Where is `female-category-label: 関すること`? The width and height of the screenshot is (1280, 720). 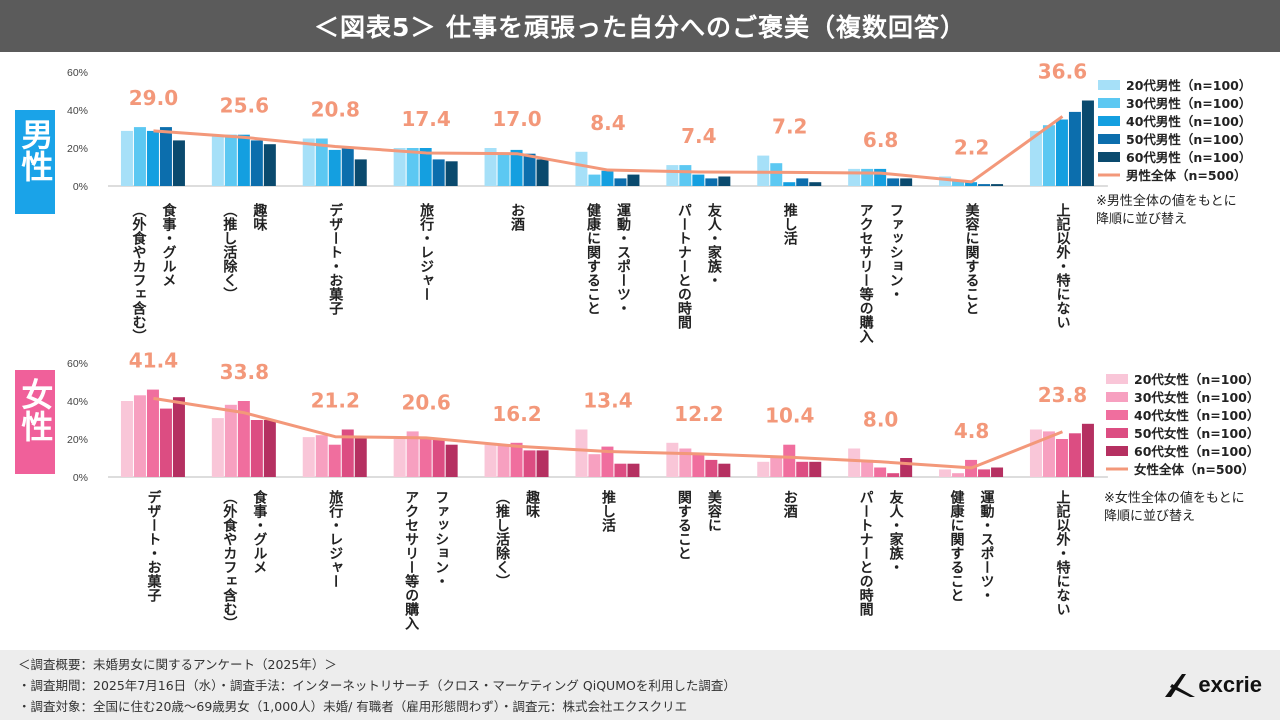
female-category-label: 関すること is located at coordinates (684, 525).